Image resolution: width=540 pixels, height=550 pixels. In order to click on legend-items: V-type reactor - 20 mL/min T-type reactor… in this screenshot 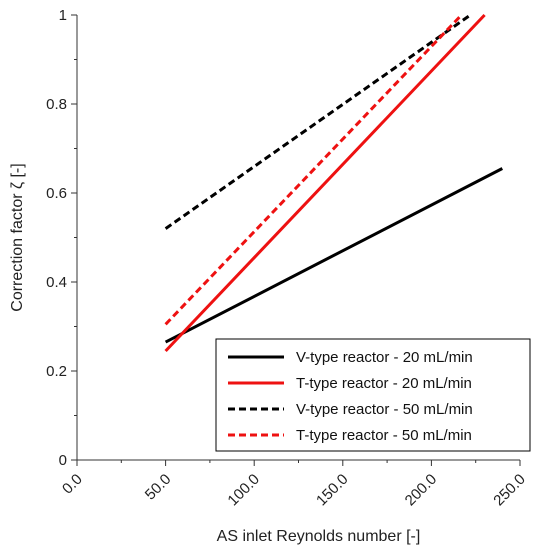, I will do `click(350, 396)`.